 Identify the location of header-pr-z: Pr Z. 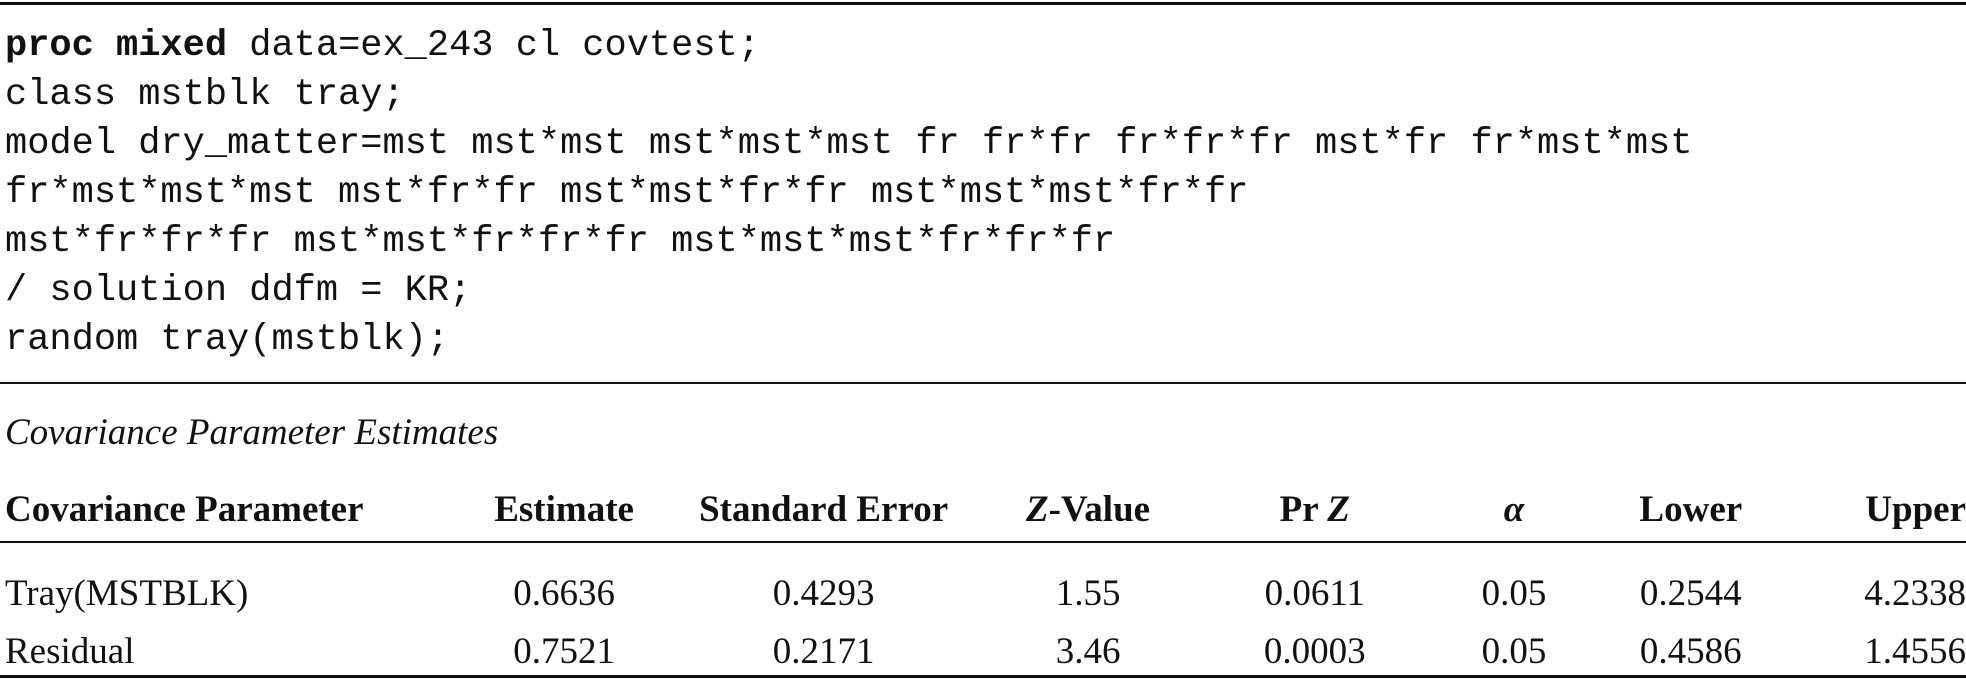
(1315, 509).